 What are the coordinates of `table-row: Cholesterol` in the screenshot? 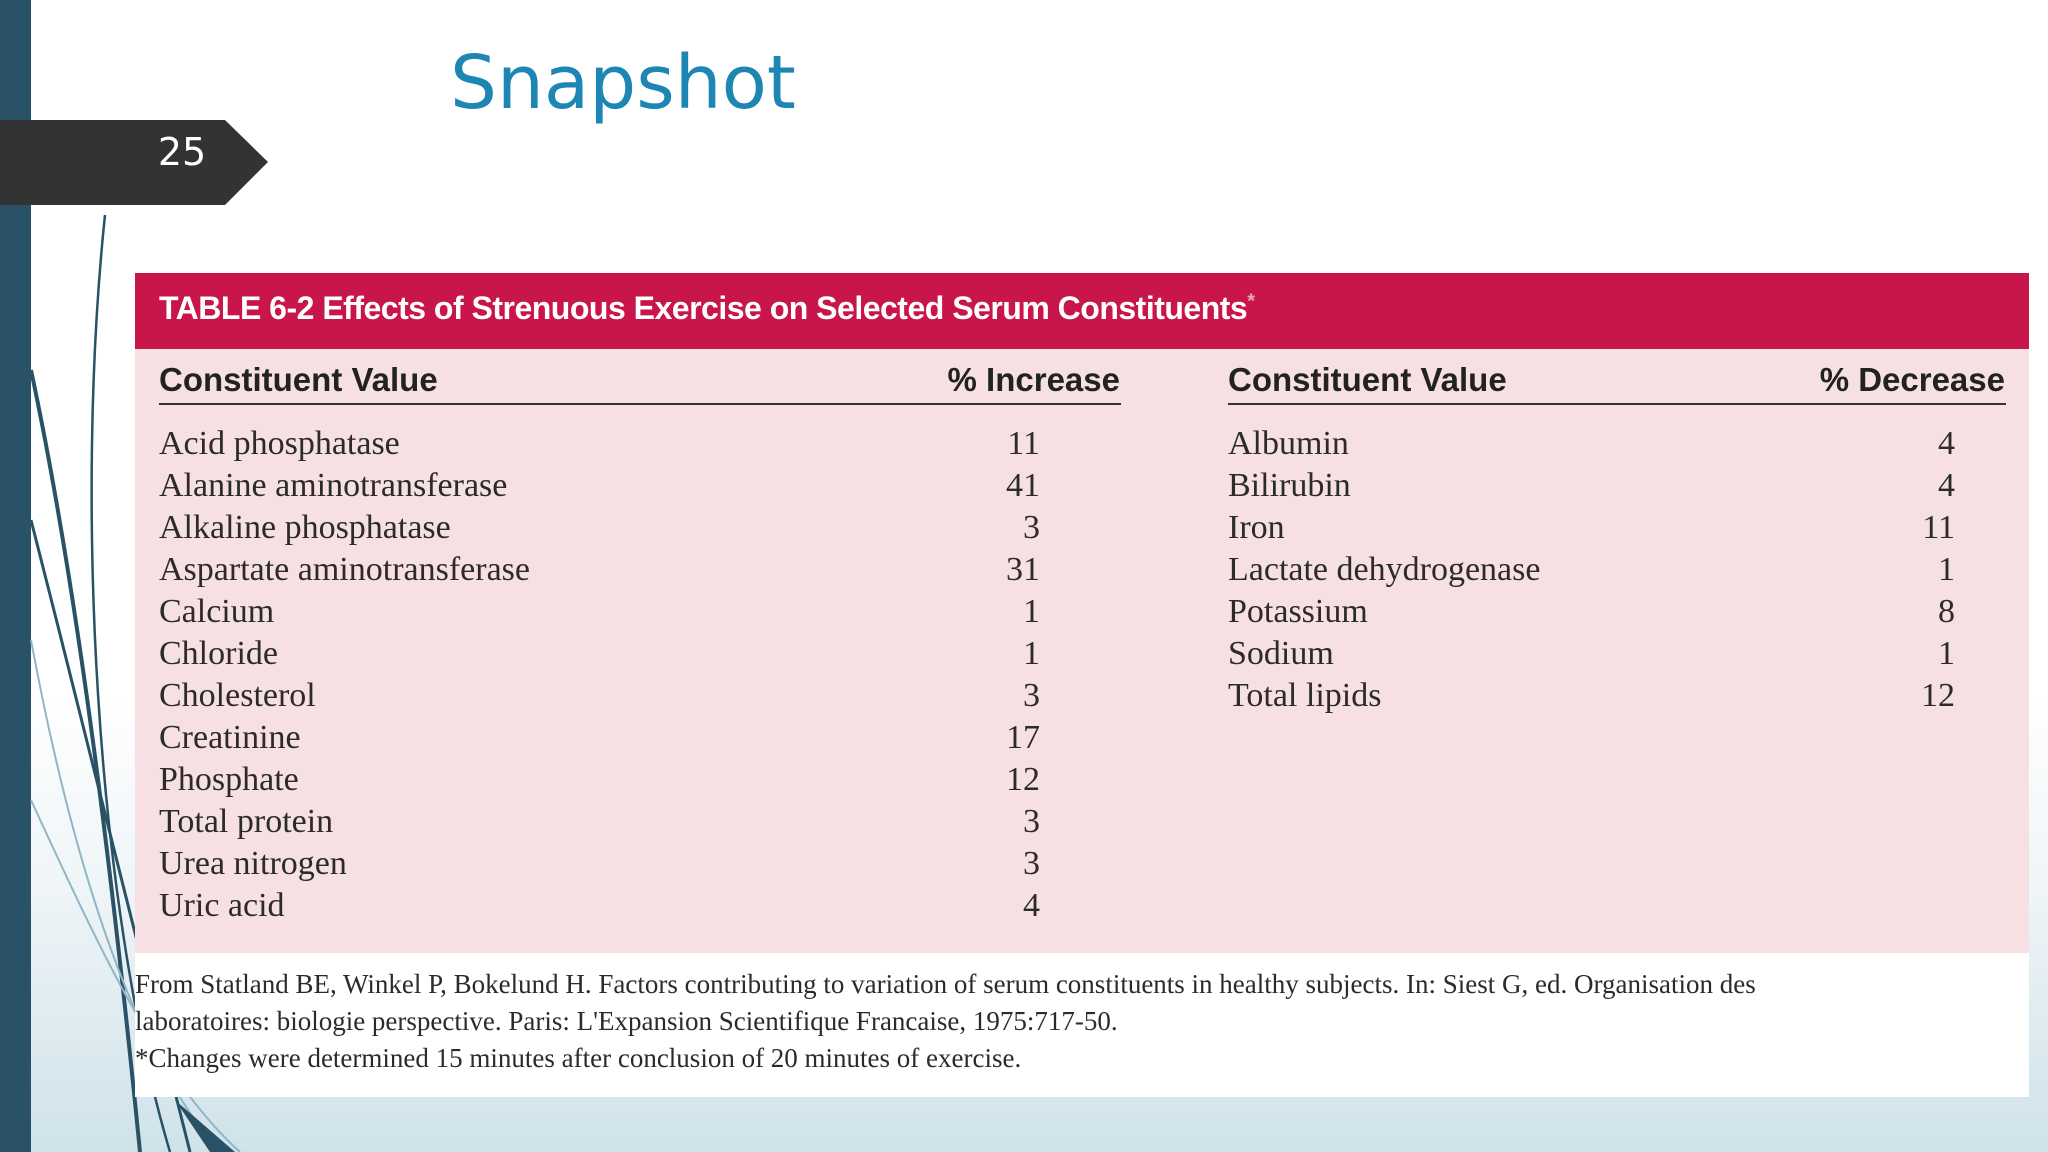 It's located at (237, 695).